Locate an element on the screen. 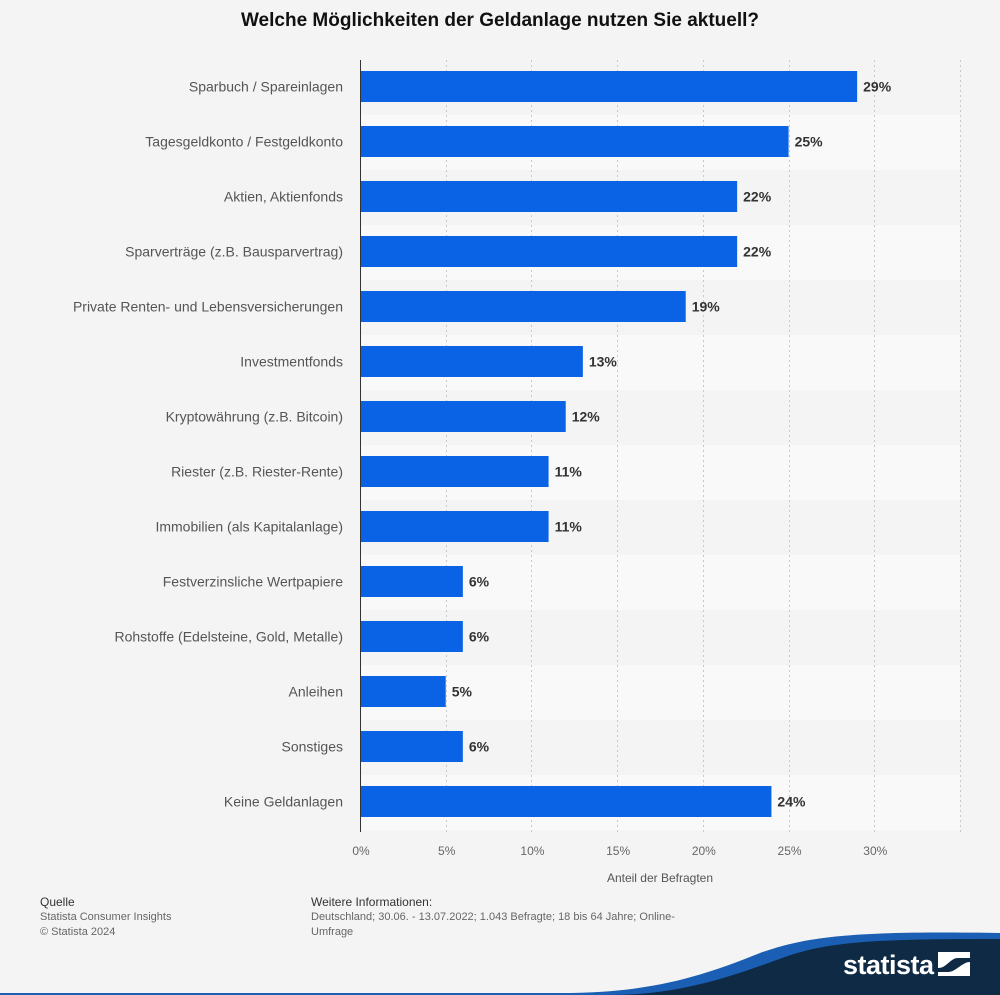 This screenshot has height=995, width=1000. value-label: 25% is located at coordinates (809, 142).